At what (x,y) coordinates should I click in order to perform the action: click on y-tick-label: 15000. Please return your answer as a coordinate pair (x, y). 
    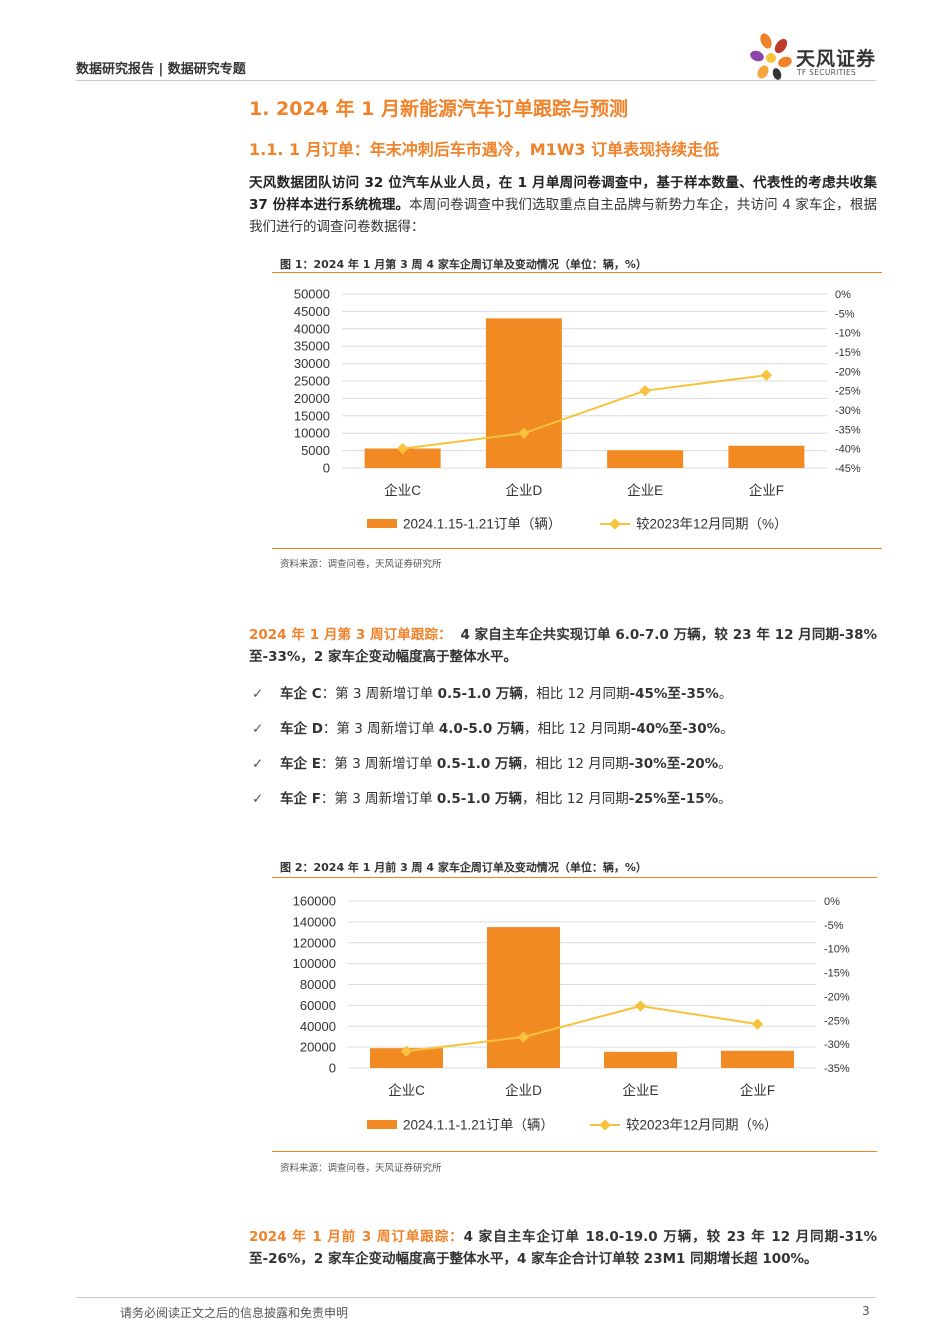
    Looking at the image, I should click on (312, 415).